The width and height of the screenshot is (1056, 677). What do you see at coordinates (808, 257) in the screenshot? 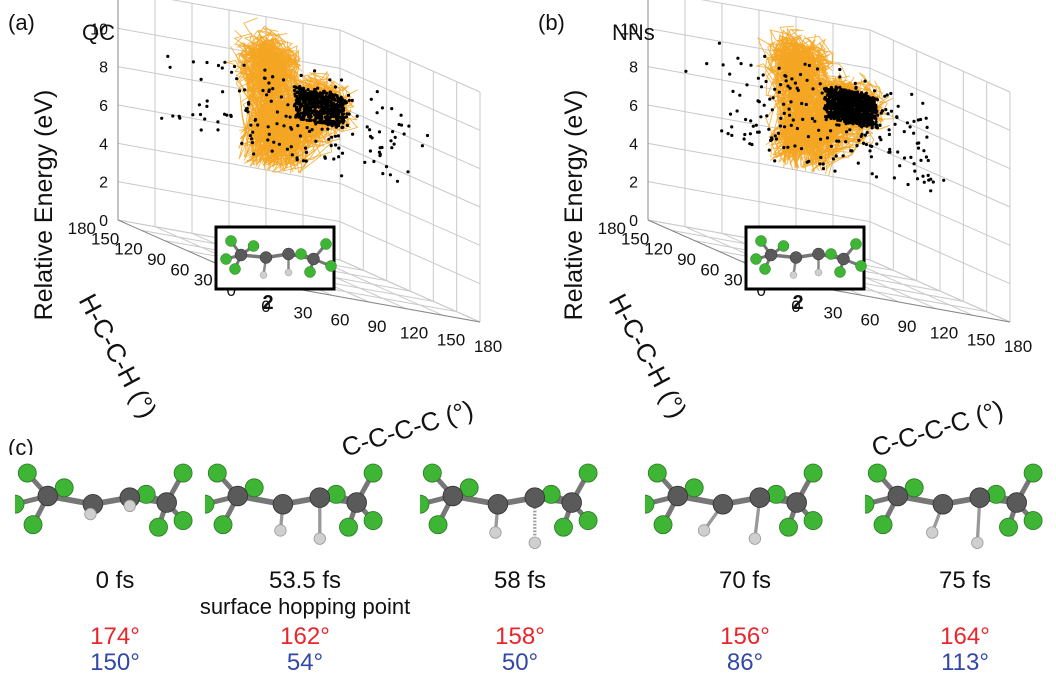
I see `inset-molecule` at bounding box center [808, 257].